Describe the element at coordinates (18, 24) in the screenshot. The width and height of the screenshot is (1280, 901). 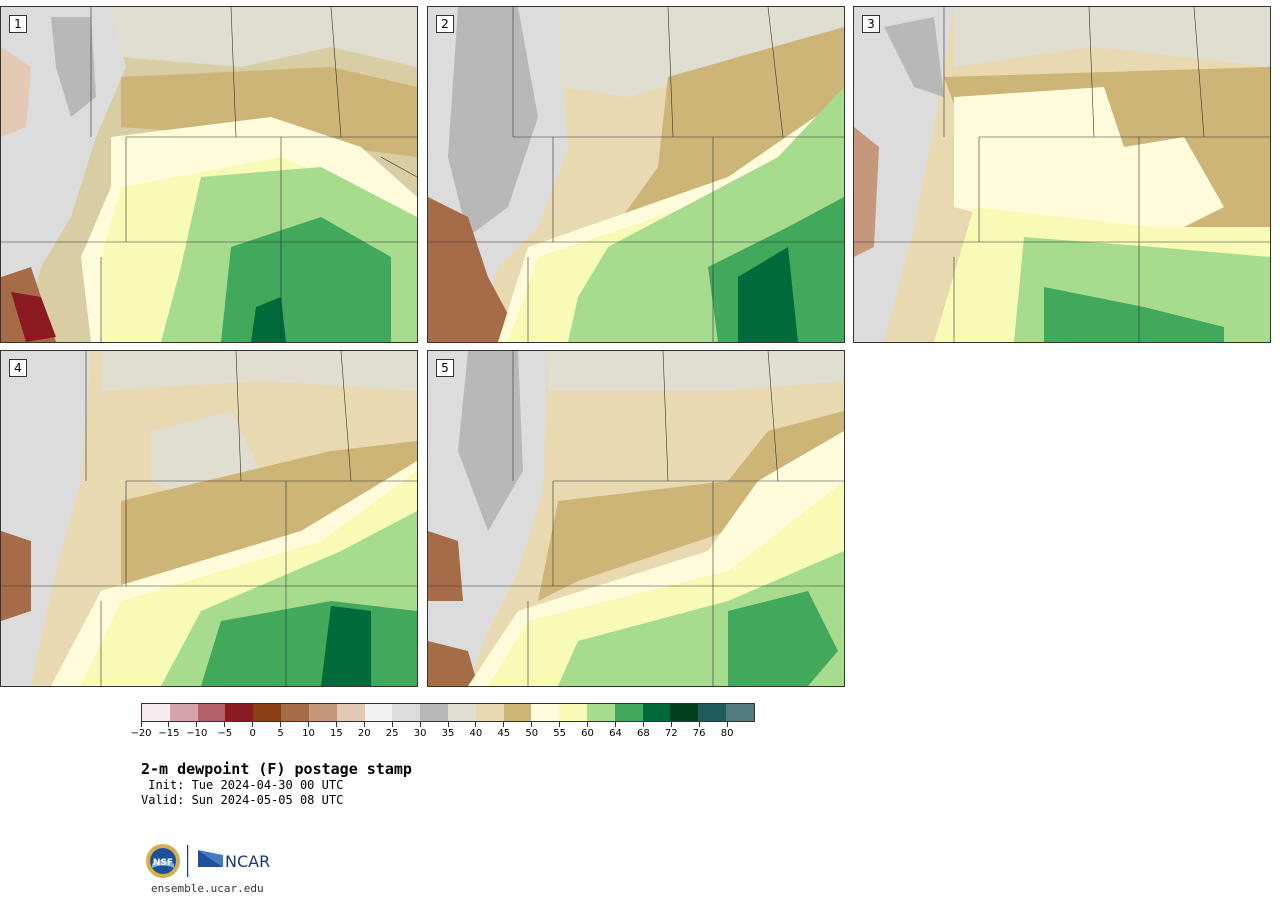
I see `panel-number: 1` at that location.